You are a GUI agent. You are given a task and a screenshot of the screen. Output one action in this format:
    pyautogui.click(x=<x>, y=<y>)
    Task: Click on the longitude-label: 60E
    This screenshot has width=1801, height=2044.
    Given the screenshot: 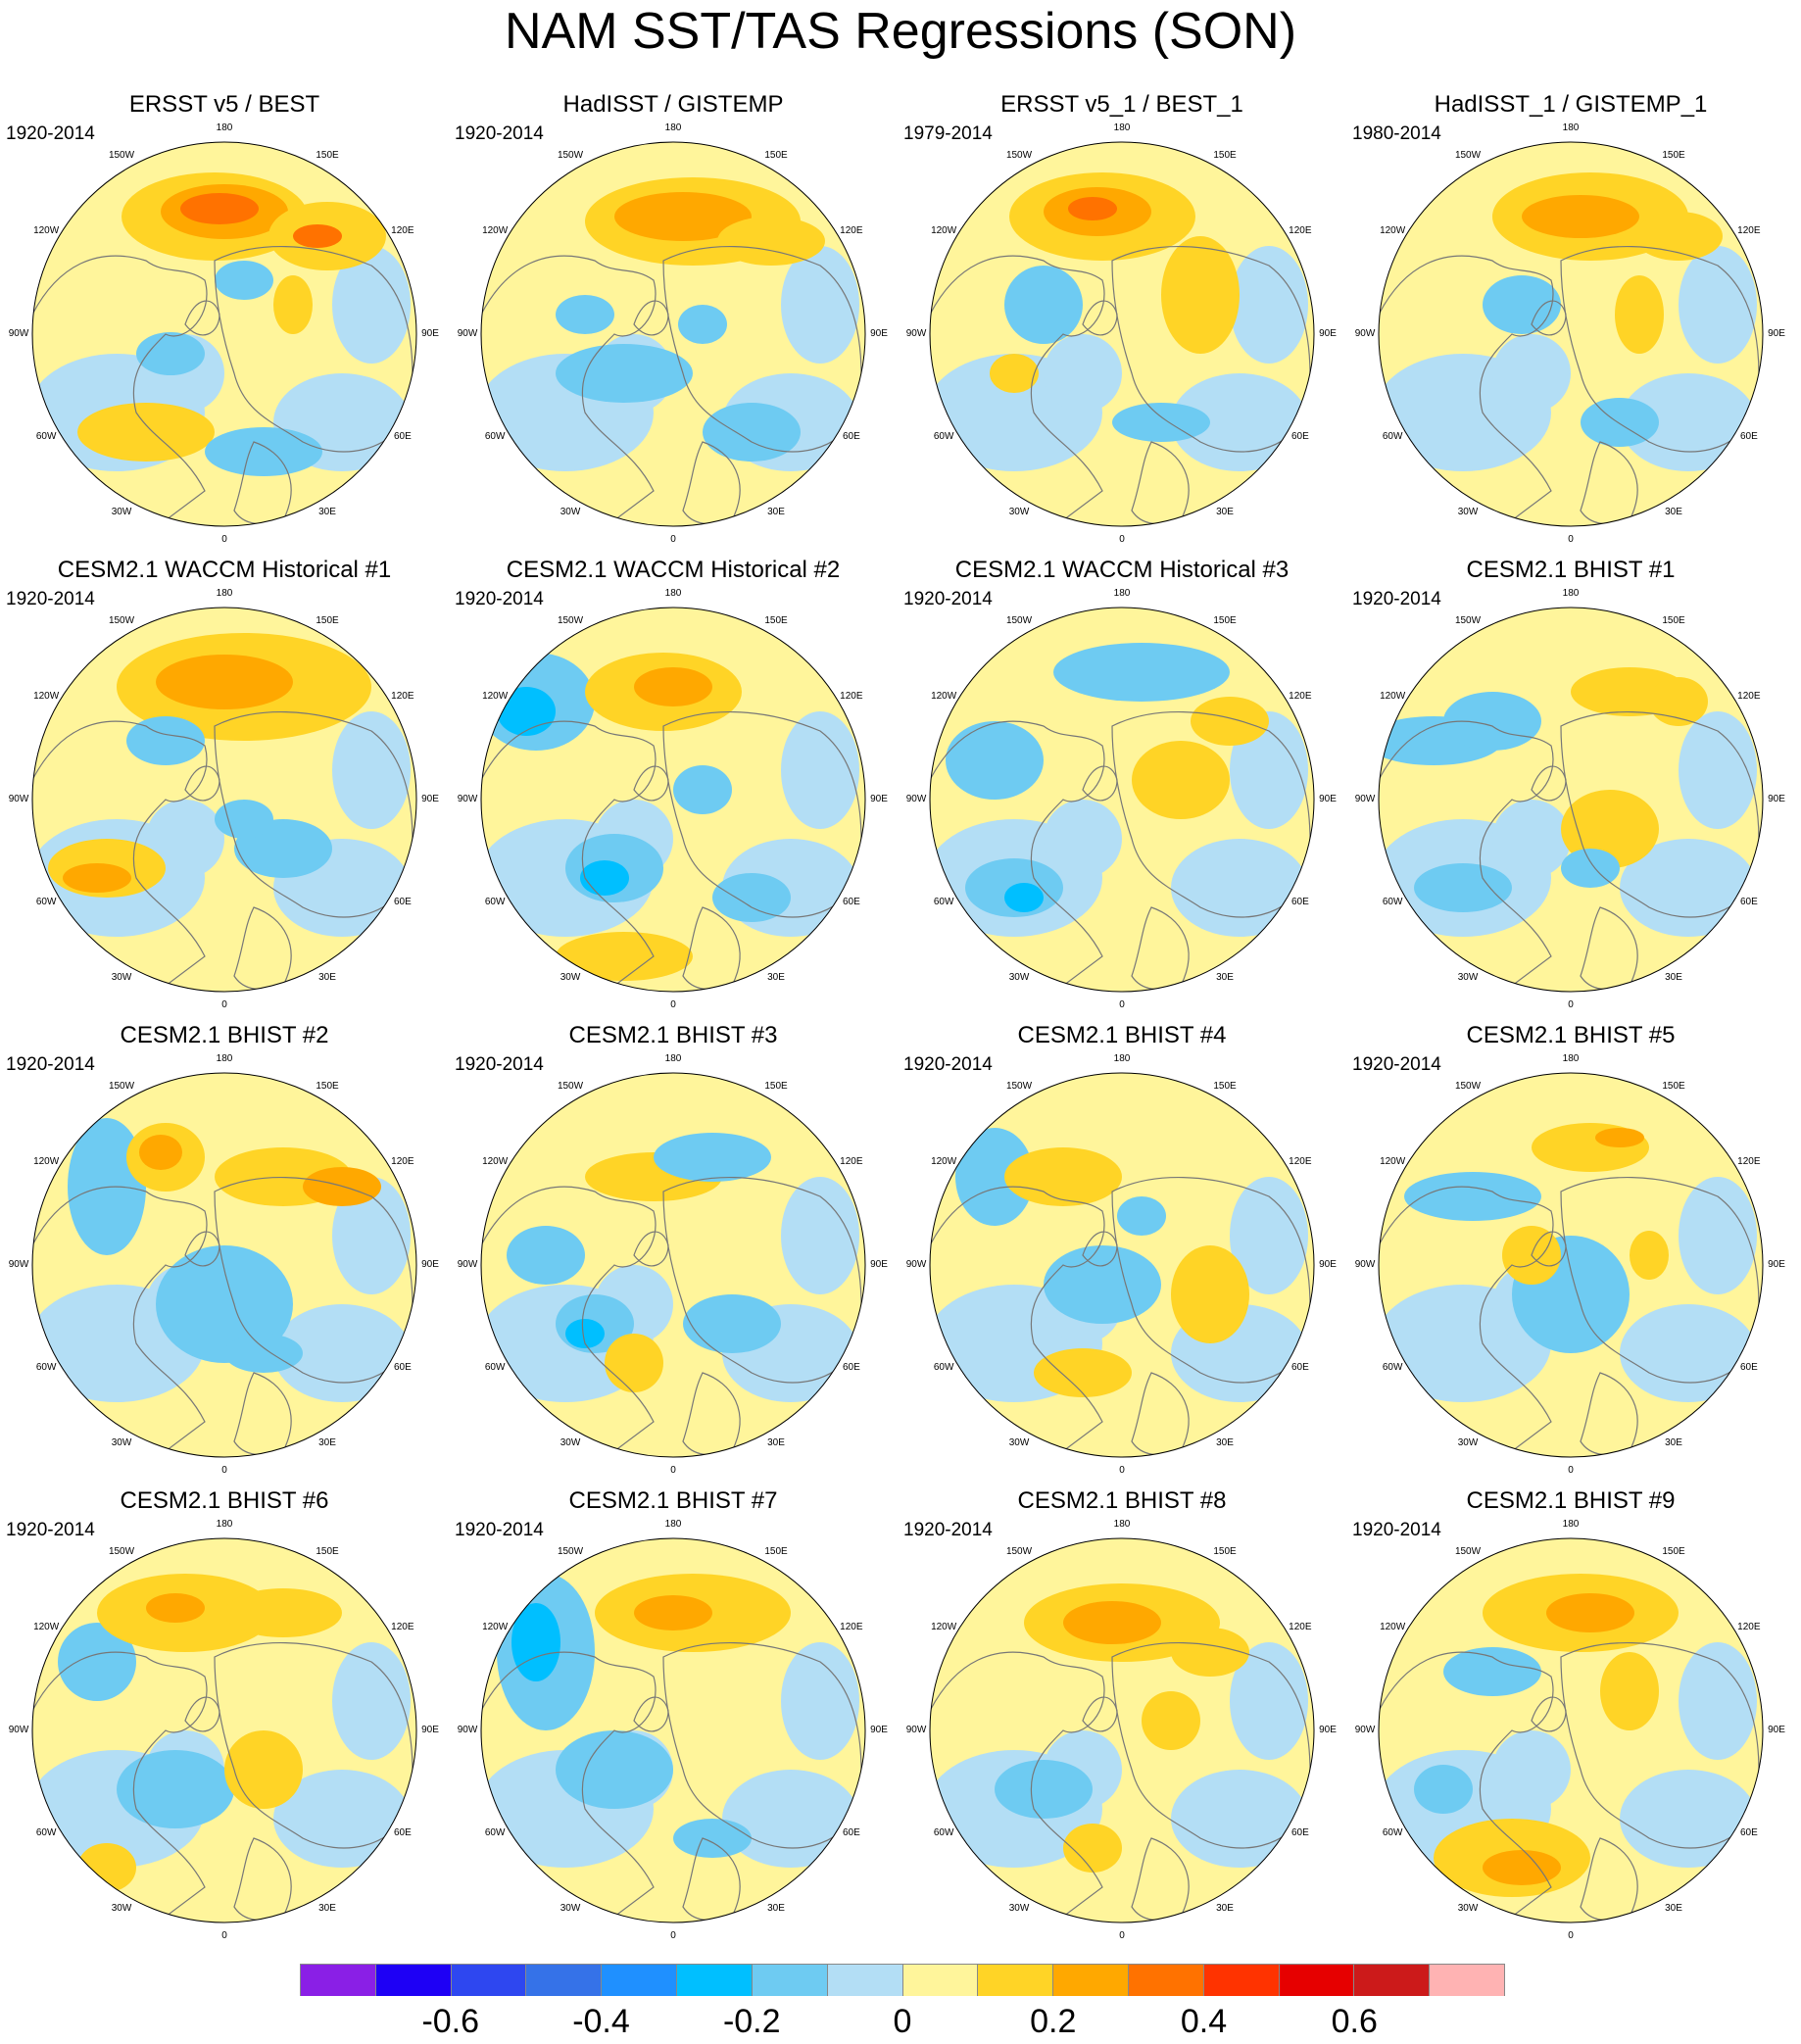 What is the action you would take?
    pyautogui.click(x=1299, y=1833)
    